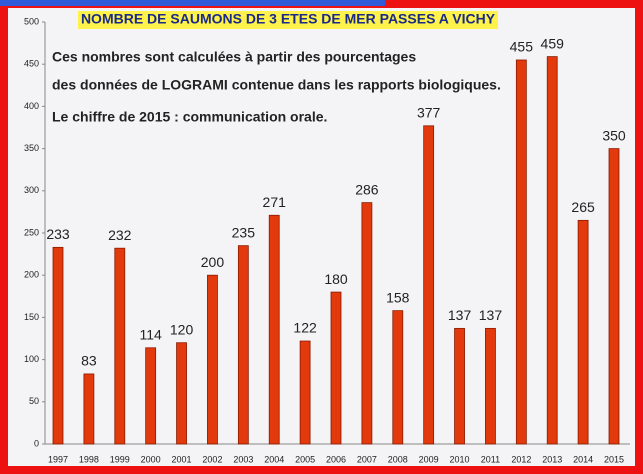 This screenshot has height=474, width=643. Describe the element at coordinates (213, 262) in the screenshot. I see `data-label: 200` at that location.